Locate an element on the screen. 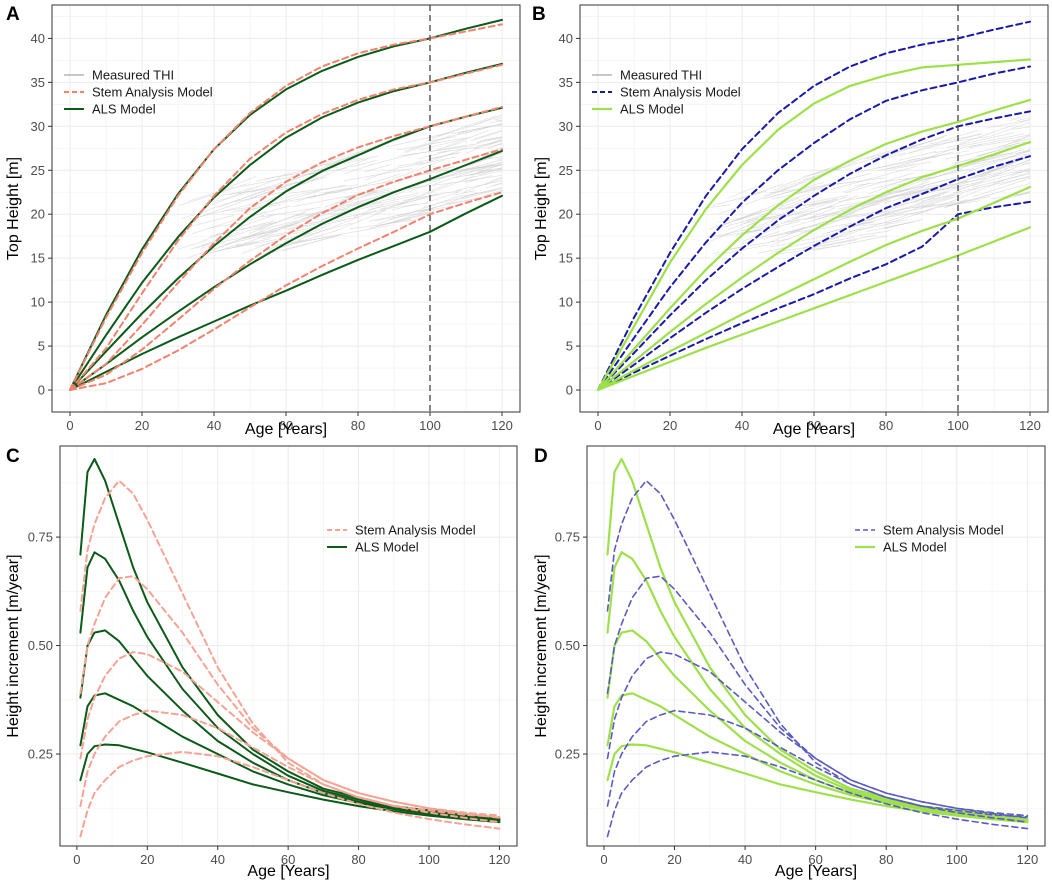 This screenshot has width=1052, height=882. y-tick-label: 5 is located at coordinates (41, 346).